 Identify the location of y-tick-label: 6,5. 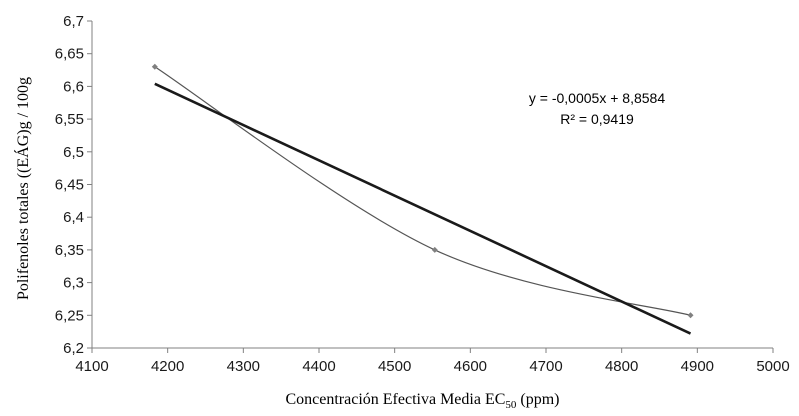
(73, 152).